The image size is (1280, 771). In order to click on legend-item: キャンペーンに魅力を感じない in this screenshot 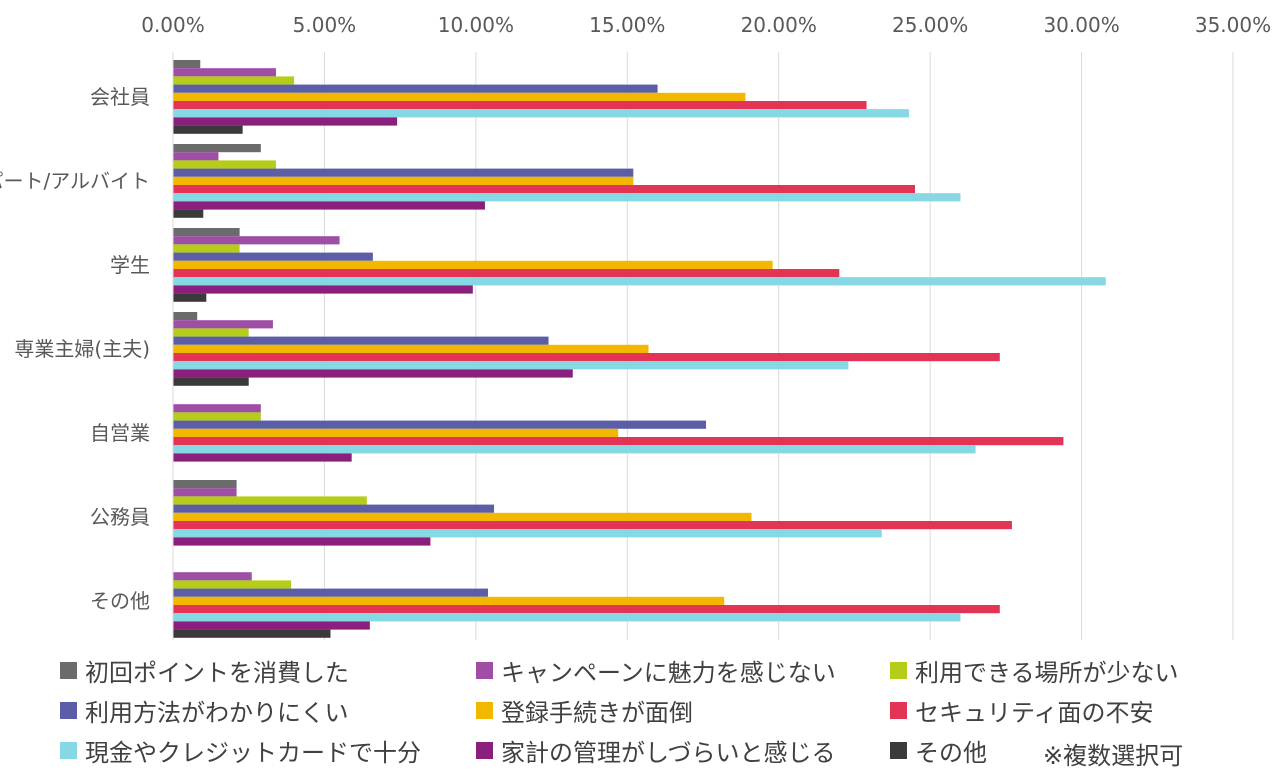, I will do `click(656, 670)`.